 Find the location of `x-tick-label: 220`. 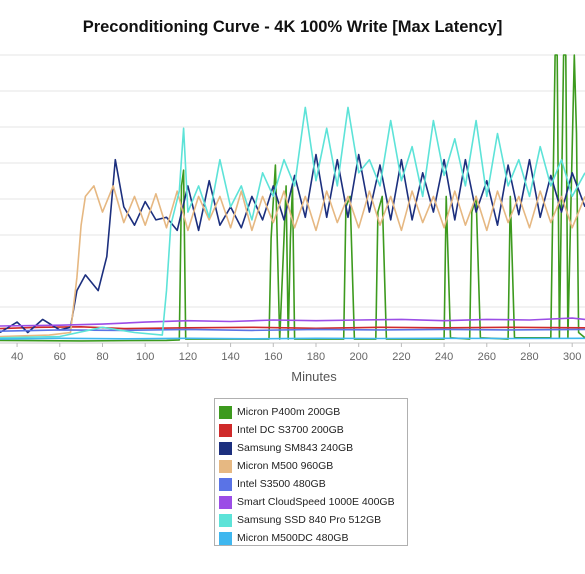

x-tick-label: 220 is located at coordinates (401, 357).